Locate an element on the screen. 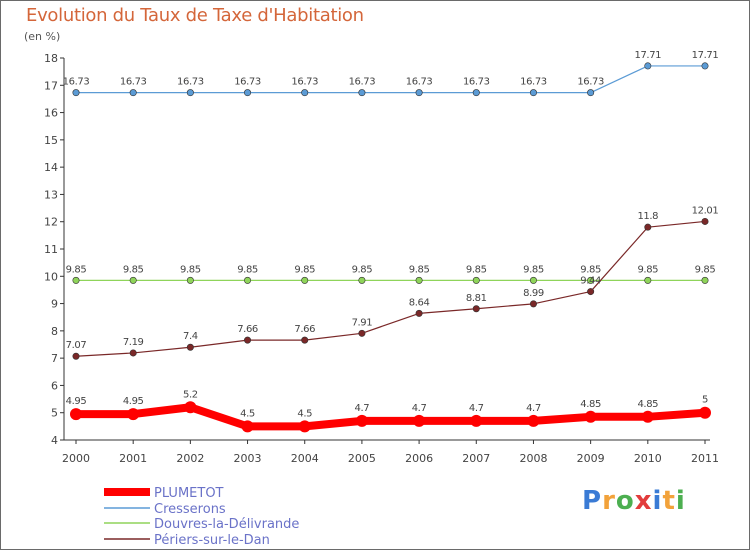  y-tick-label: 14 is located at coordinates (51, 167).